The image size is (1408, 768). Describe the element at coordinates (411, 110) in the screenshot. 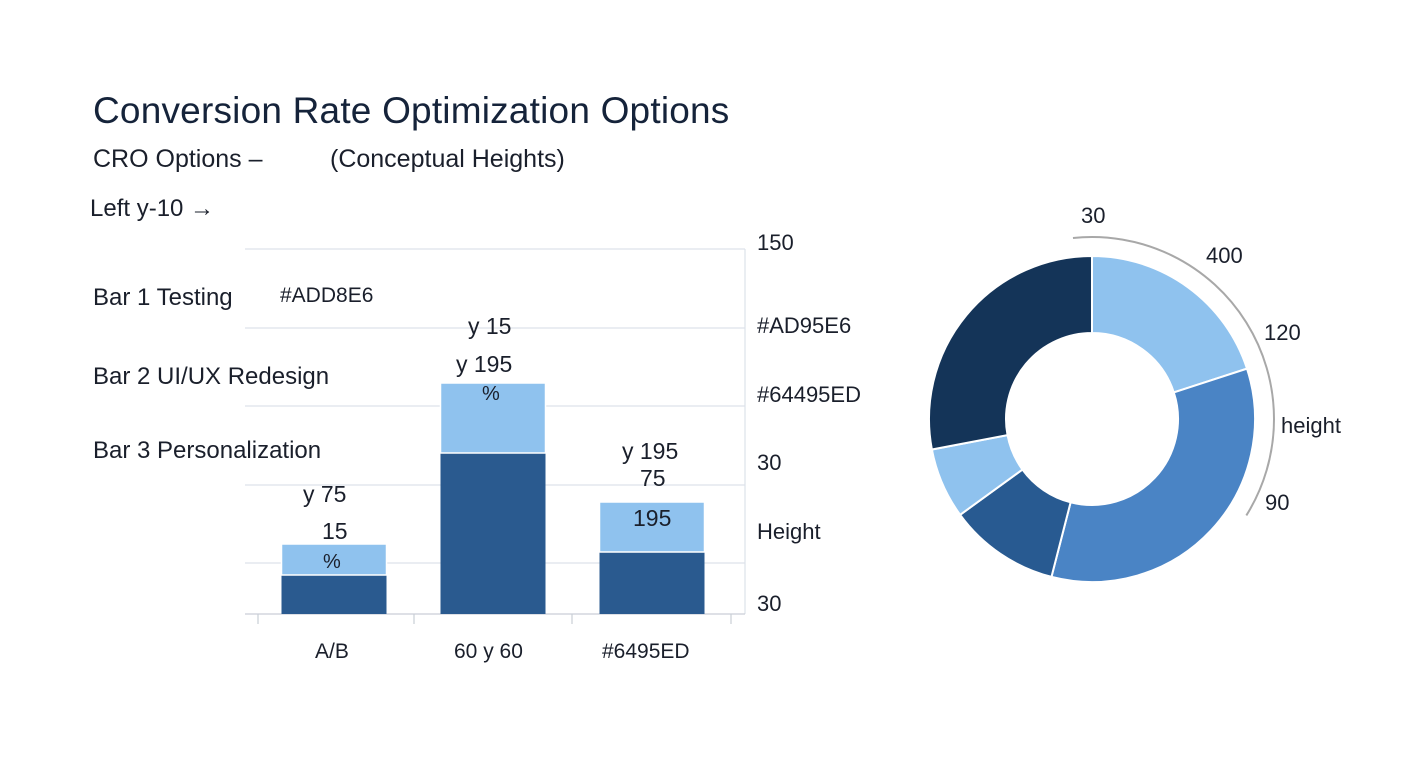

I see `chart-title: Conversion Rate Optimization Options` at that location.